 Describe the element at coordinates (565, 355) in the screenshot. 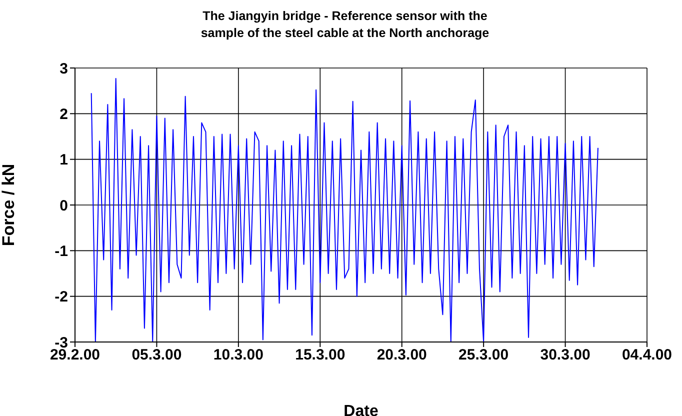

I see `x-tick-label: 30.3.00` at that location.